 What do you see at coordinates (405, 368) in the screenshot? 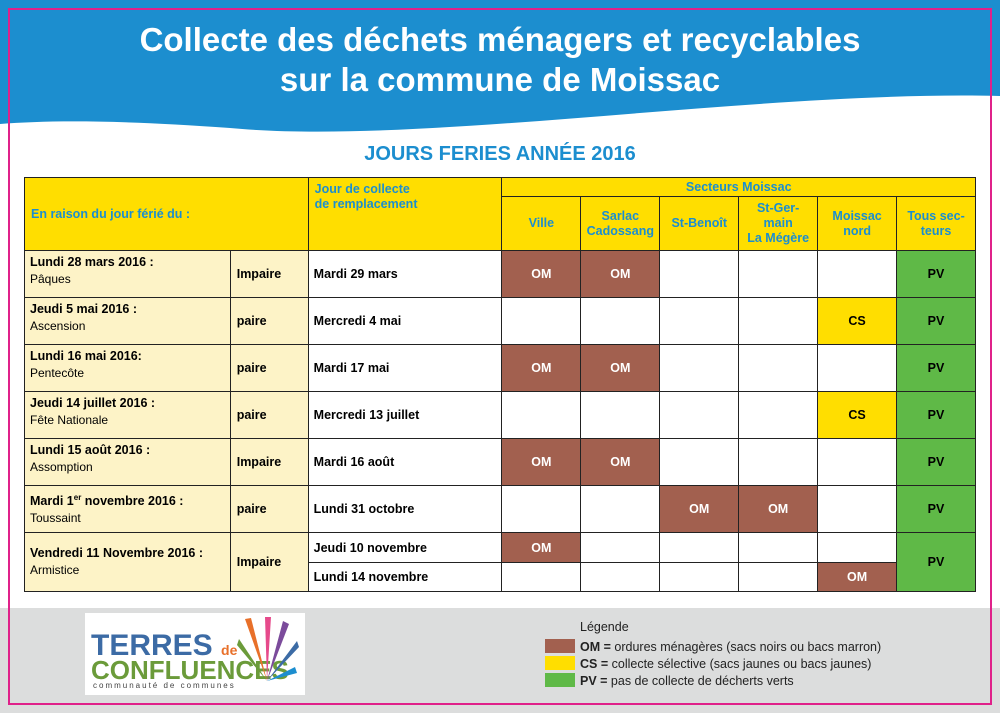
I see `replacement-cell: Mardi 17 mai` at bounding box center [405, 368].